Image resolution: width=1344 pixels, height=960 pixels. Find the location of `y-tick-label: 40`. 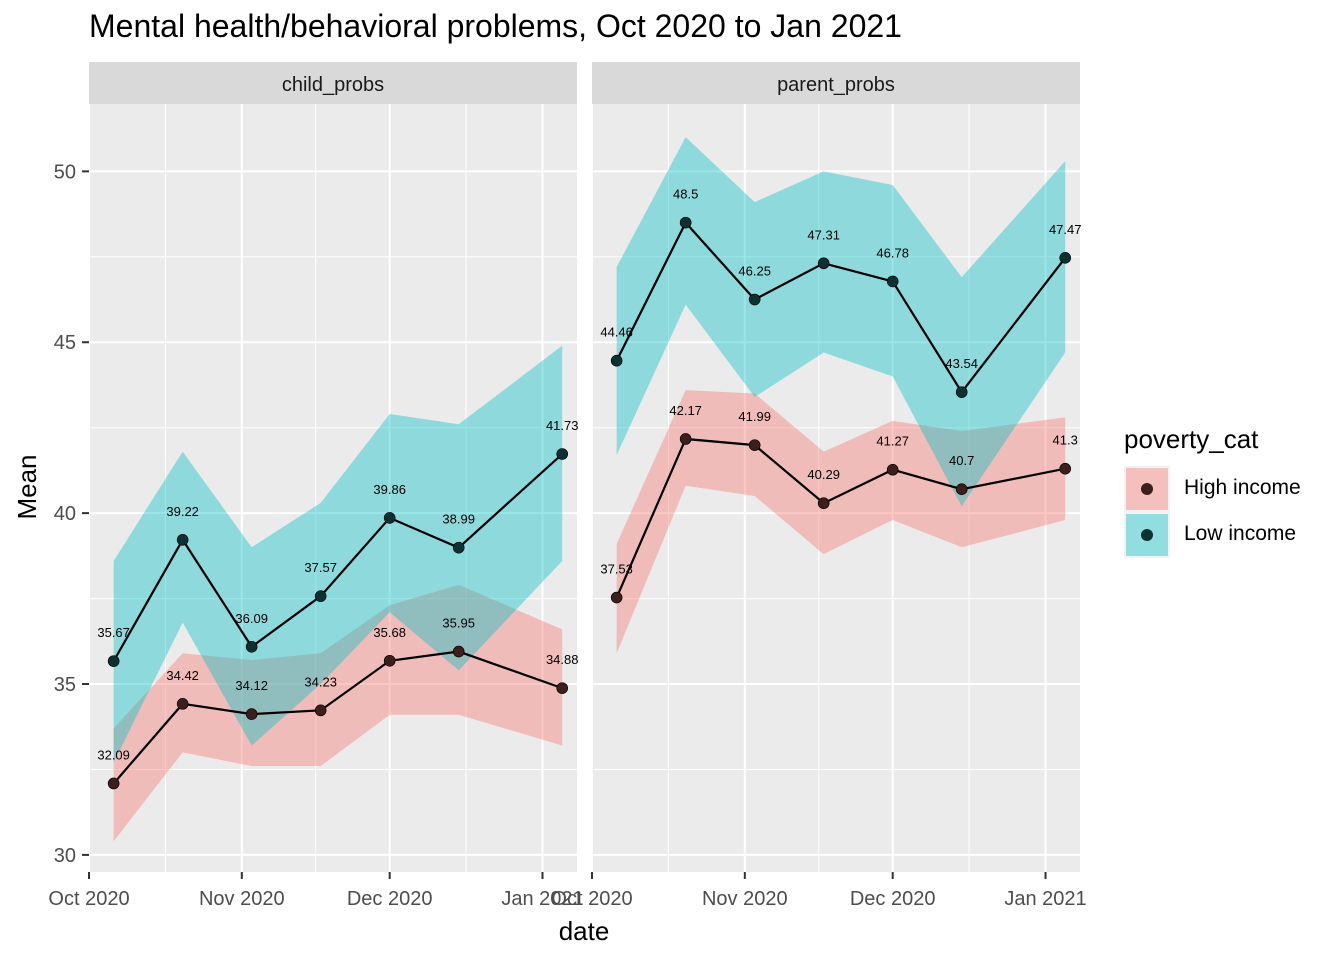

y-tick-label: 40 is located at coordinates (65, 514).